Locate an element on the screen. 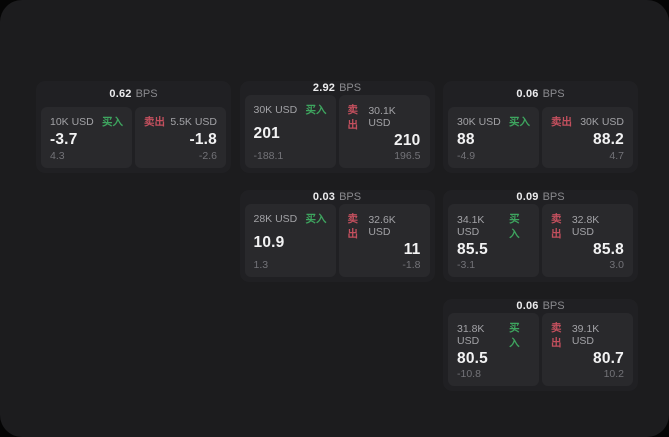 Image resolution: width=669 pixels, height=437 pixels. sell-quote-panel: 卖出 32.6K USD 11 -1.8 is located at coordinates (384, 240).